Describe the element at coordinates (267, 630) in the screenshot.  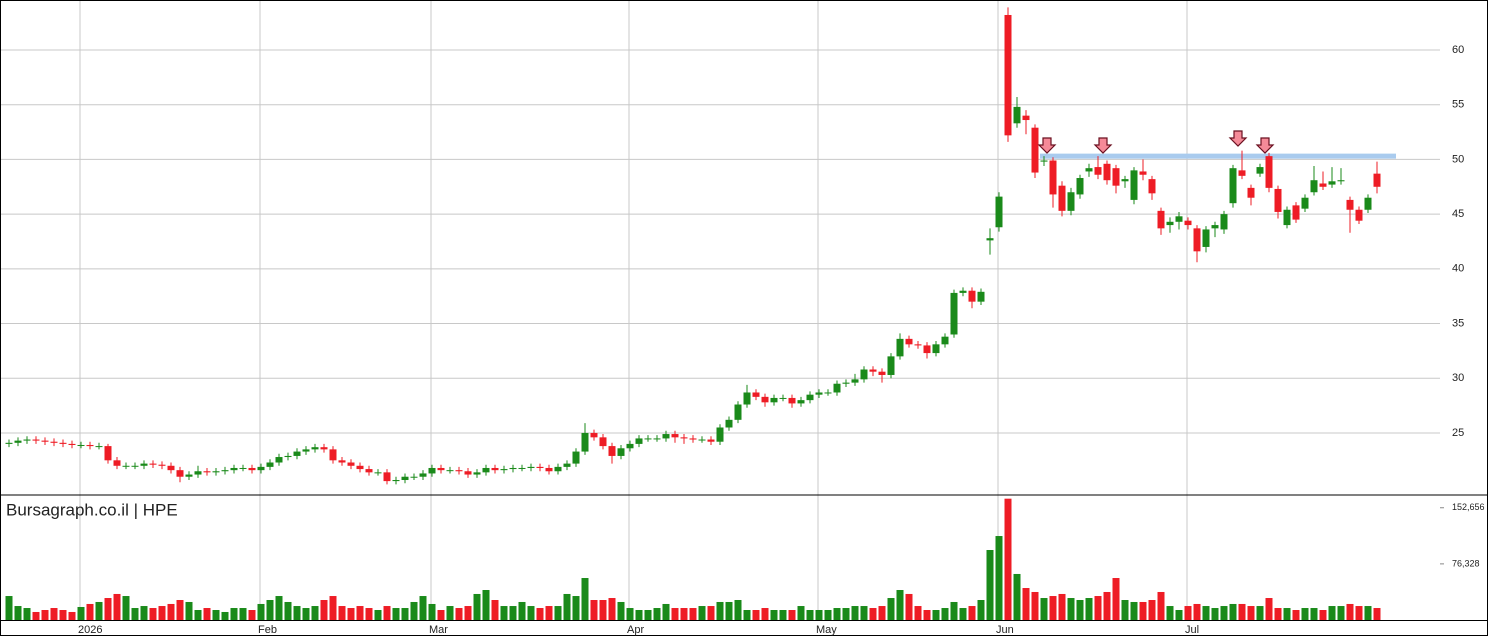
I see `x-tick-label: Feb` at that location.